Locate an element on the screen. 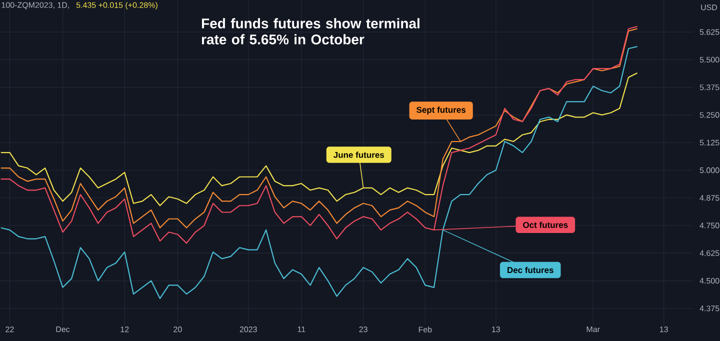  y-tick-label: 5.125 is located at coordinates (710, 143).